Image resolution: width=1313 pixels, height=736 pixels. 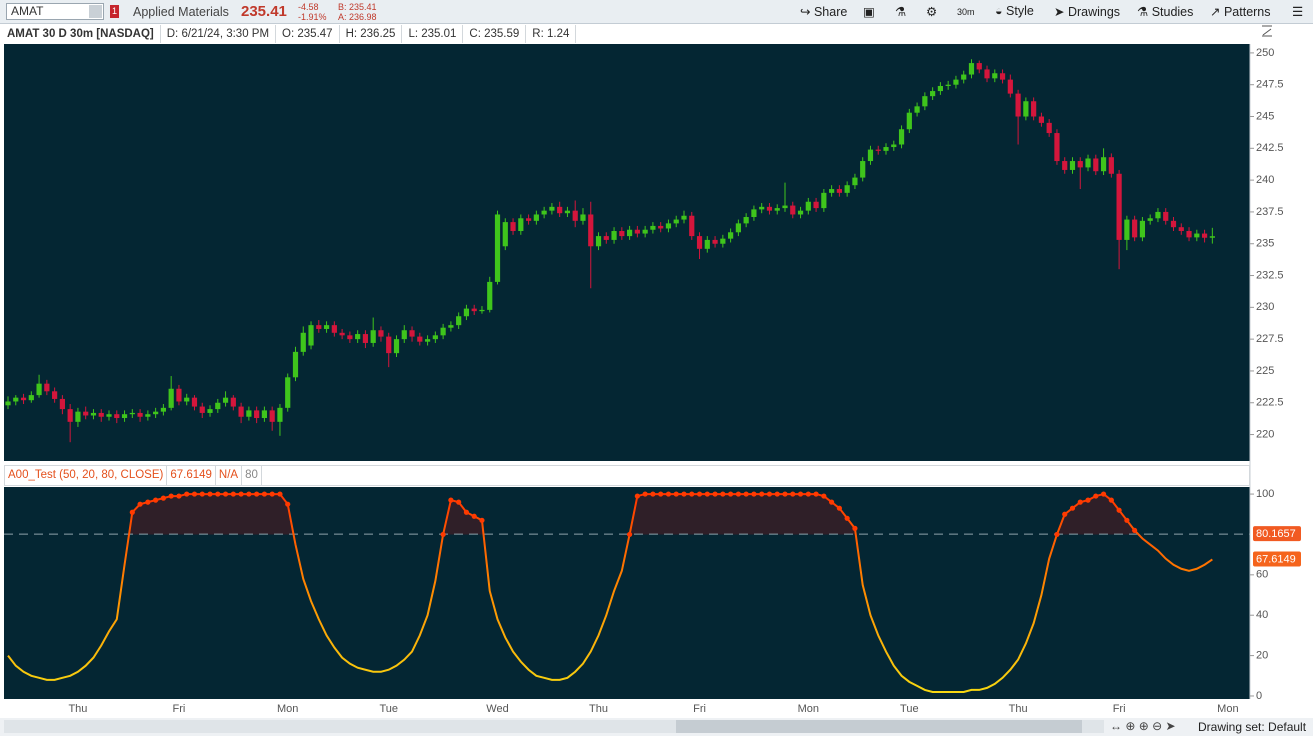 What do you see at coordinates (1265, 116) in the screenshot?
I see `y-tick-label: 245` at bounding box center [1265, 116].